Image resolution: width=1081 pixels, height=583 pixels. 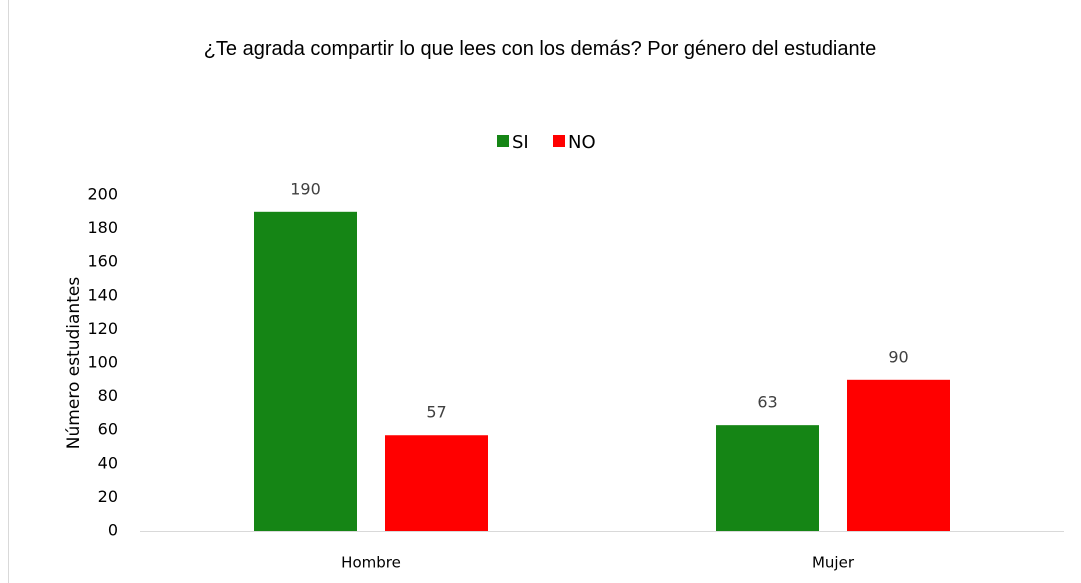 What do you see at coordinates (520, 142) in the screenshot?
I see `legend-label: SI` at bounding box center [520, 142].